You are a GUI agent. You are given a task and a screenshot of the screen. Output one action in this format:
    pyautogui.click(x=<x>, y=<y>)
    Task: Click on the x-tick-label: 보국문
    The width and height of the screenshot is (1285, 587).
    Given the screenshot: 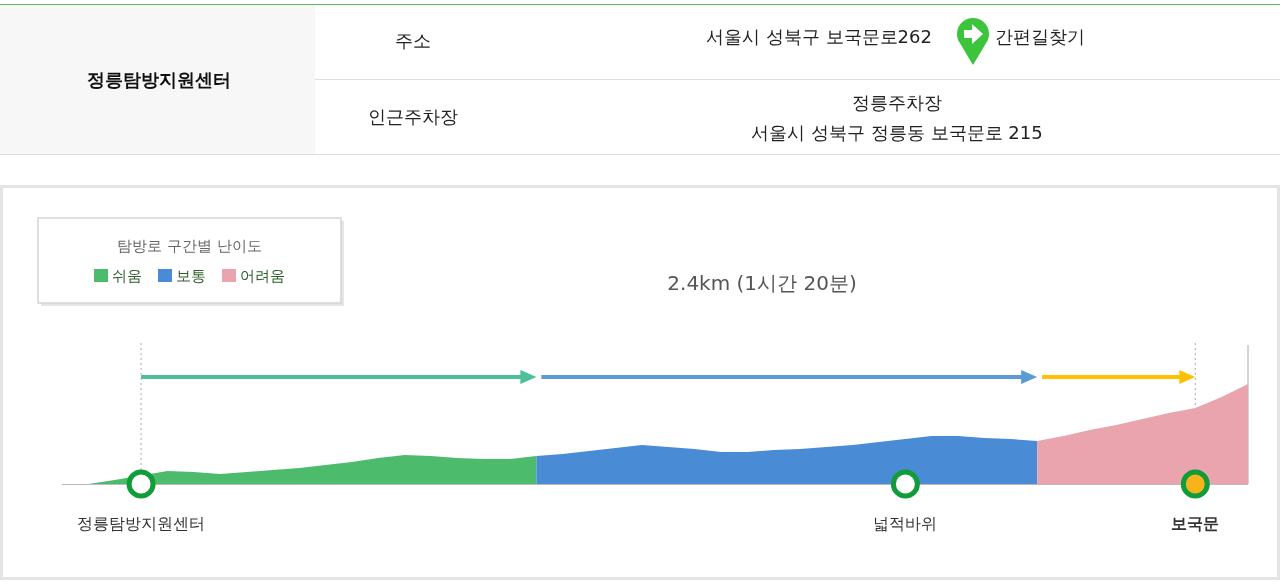 What is the action you would take?
    pyautogui.click(x=1195, y=523)
    